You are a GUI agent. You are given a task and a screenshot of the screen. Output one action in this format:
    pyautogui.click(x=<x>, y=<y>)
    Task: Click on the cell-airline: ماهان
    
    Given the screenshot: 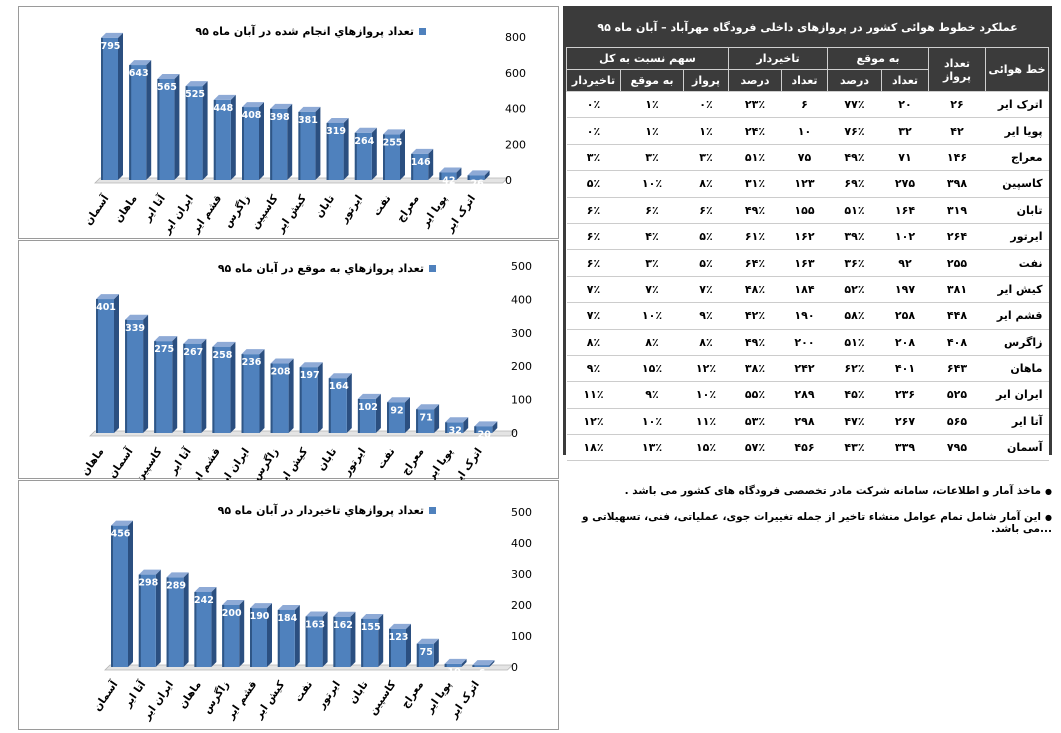 What is the action you would take?
    pyautogui.click(x=1017, y=369)
    